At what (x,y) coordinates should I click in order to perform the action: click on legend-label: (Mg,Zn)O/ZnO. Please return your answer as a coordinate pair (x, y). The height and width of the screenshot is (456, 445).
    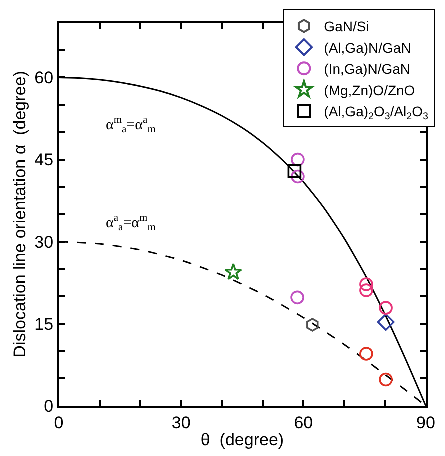
    Looking at the image, I should click on (370, 90).